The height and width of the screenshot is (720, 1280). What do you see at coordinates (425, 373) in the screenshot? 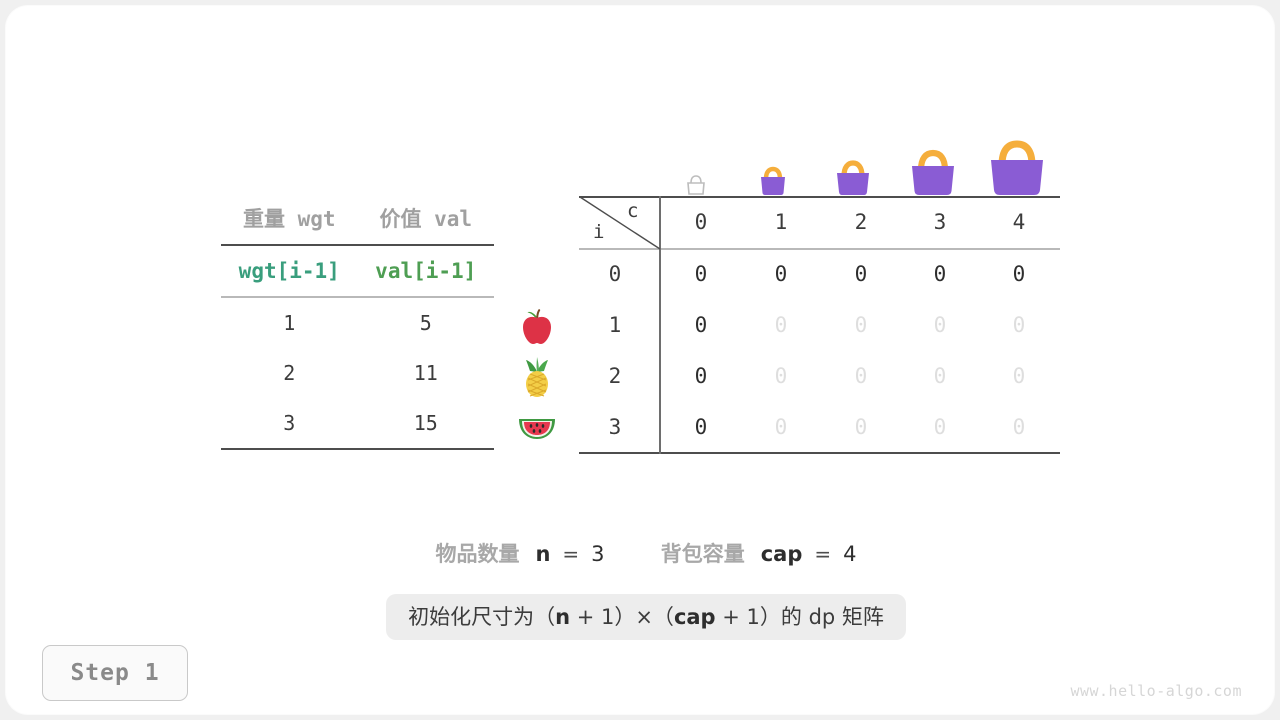
I see `item-value-2: 11` at bounding box center [425, 373].